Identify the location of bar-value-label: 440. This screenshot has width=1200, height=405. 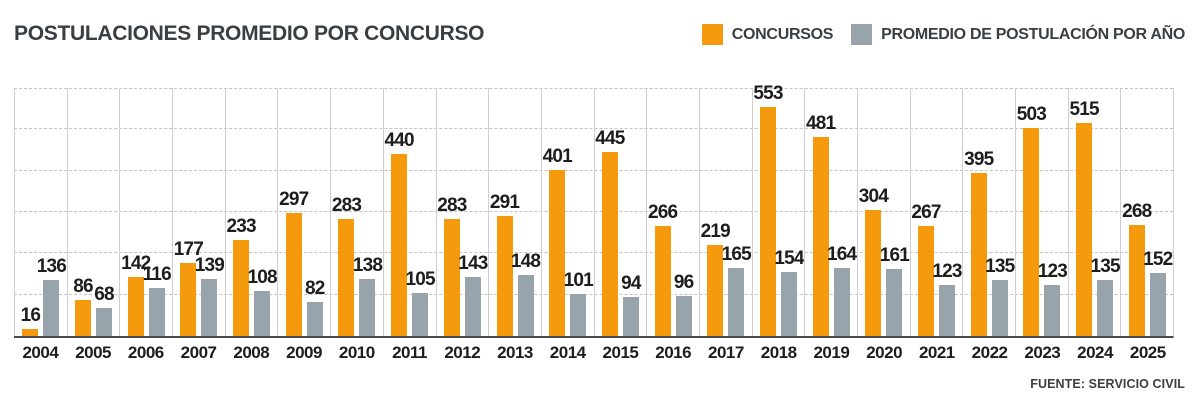
(399, 141).